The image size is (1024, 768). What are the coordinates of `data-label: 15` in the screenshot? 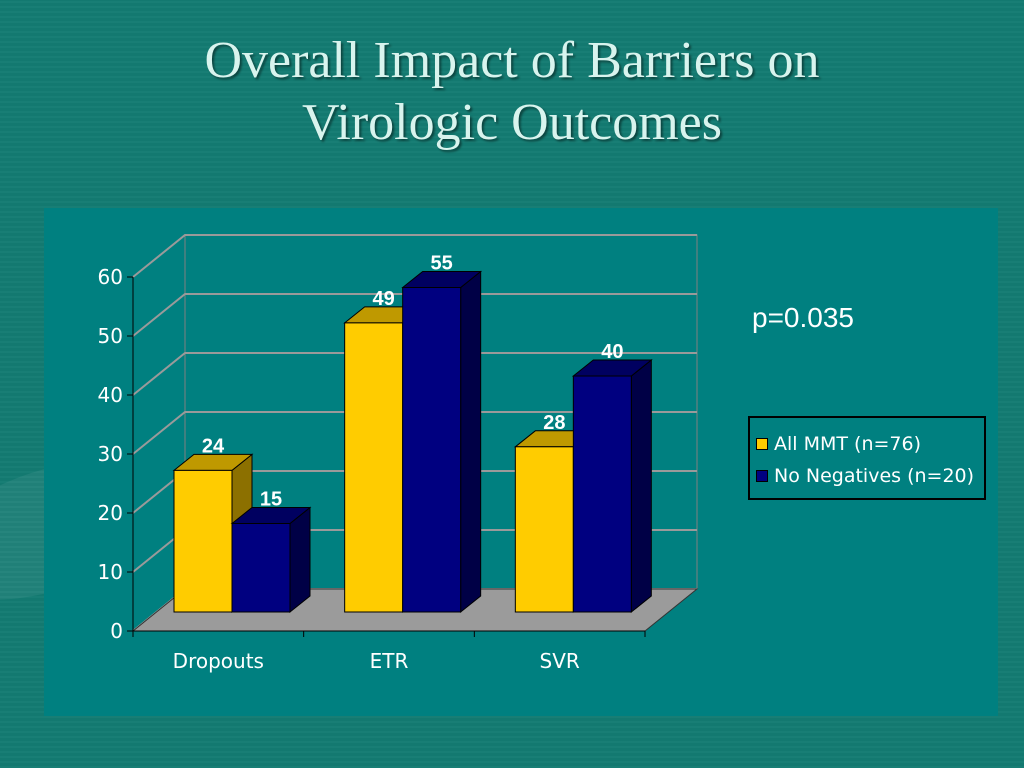 It's located at (271, 500).